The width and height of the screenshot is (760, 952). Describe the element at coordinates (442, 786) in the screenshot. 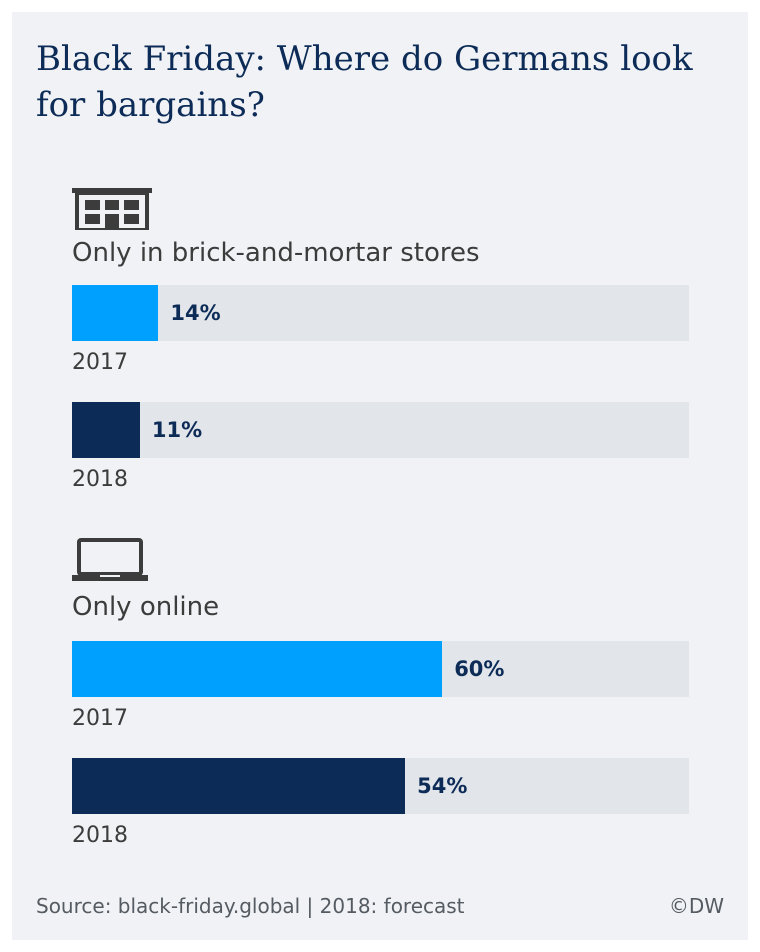

I see `bar-value-label: 54%` at that location.